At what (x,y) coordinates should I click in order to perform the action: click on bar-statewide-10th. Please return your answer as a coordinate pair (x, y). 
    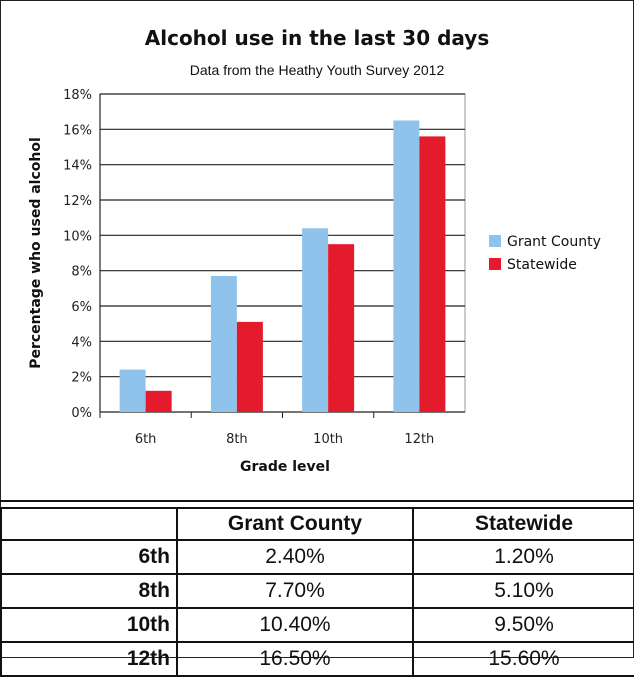
    Looking at the image, I should click on (341, 328).